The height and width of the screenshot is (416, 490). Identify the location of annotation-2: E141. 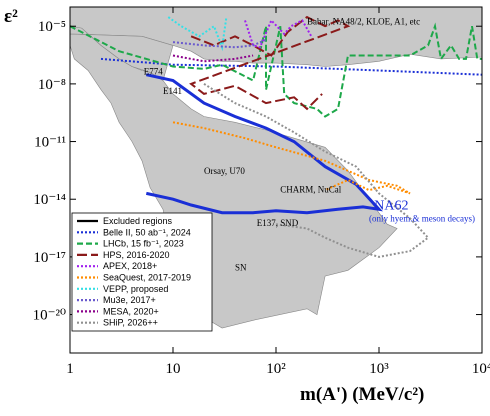
(172, 91).